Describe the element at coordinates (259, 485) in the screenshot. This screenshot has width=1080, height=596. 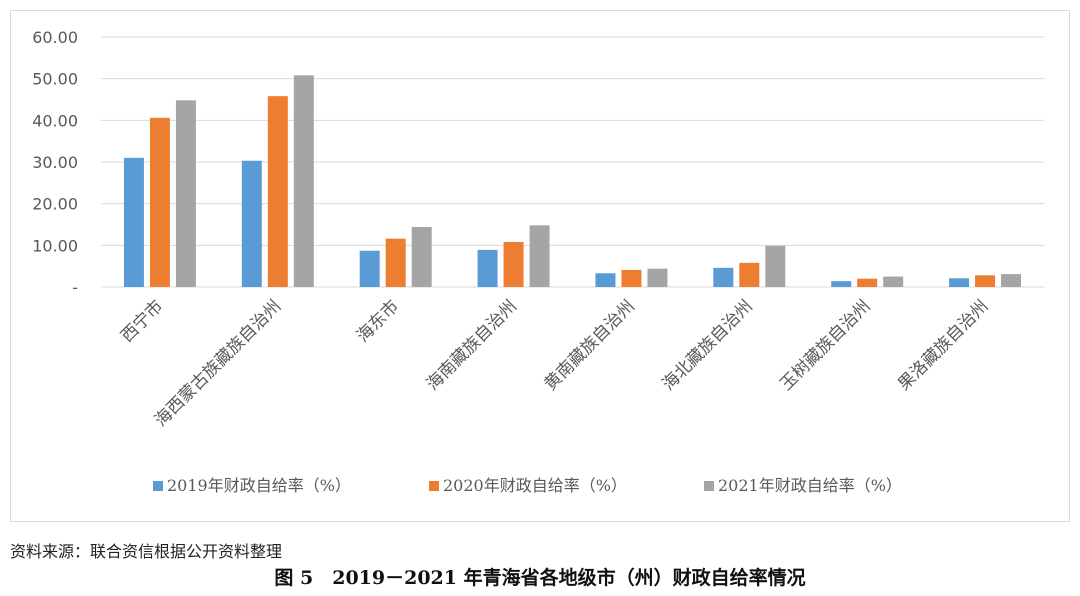
I see `legend-entry: 2019年财政自给率（%）` at that location.